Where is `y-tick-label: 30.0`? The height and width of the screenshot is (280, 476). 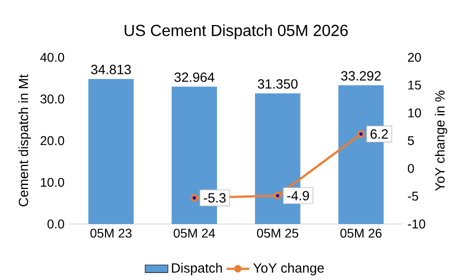 y-tick-label: 30.0 is located at coordinates (52, 99).